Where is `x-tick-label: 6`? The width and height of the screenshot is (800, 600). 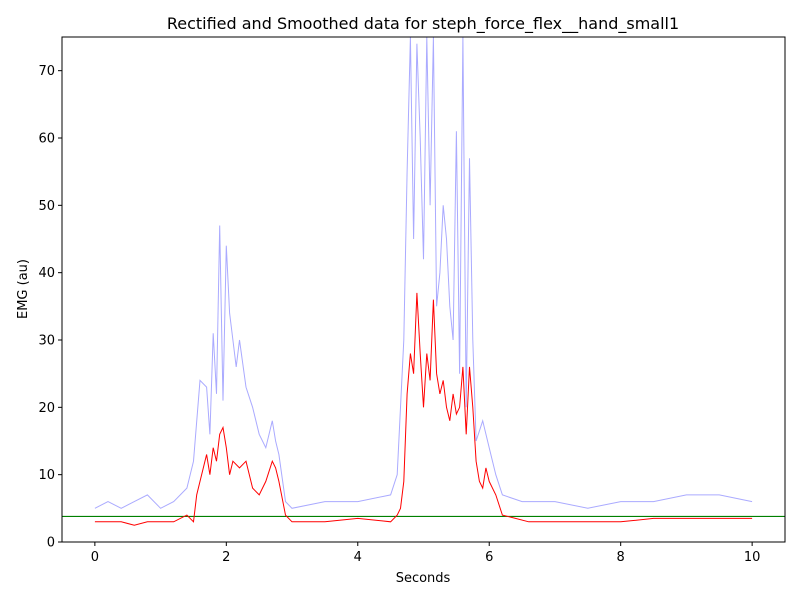
x-tick-label: 6 is located at coordinates (489, 557).